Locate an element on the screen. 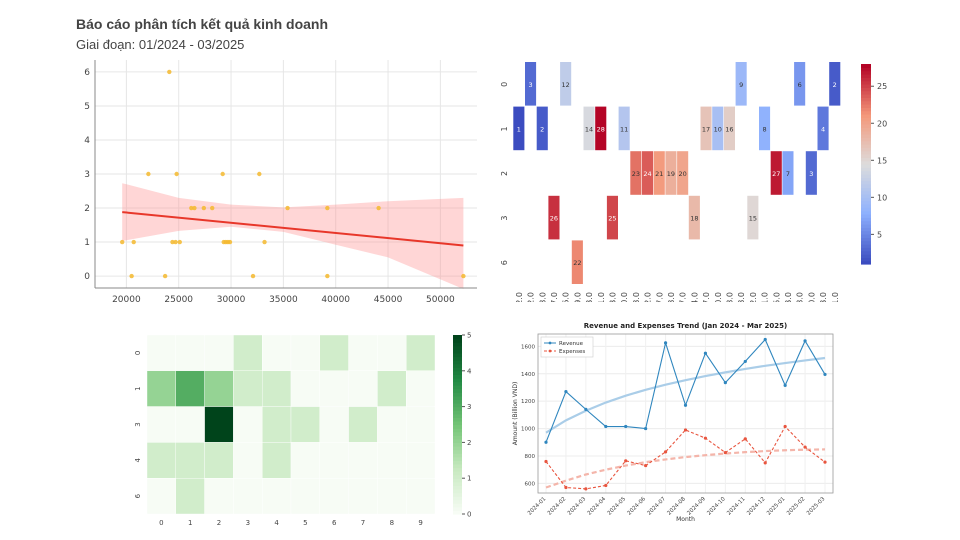 This screenshot has width=960, height=540. heatmap-cell-value: 11 is located at coordinates (624, 129).